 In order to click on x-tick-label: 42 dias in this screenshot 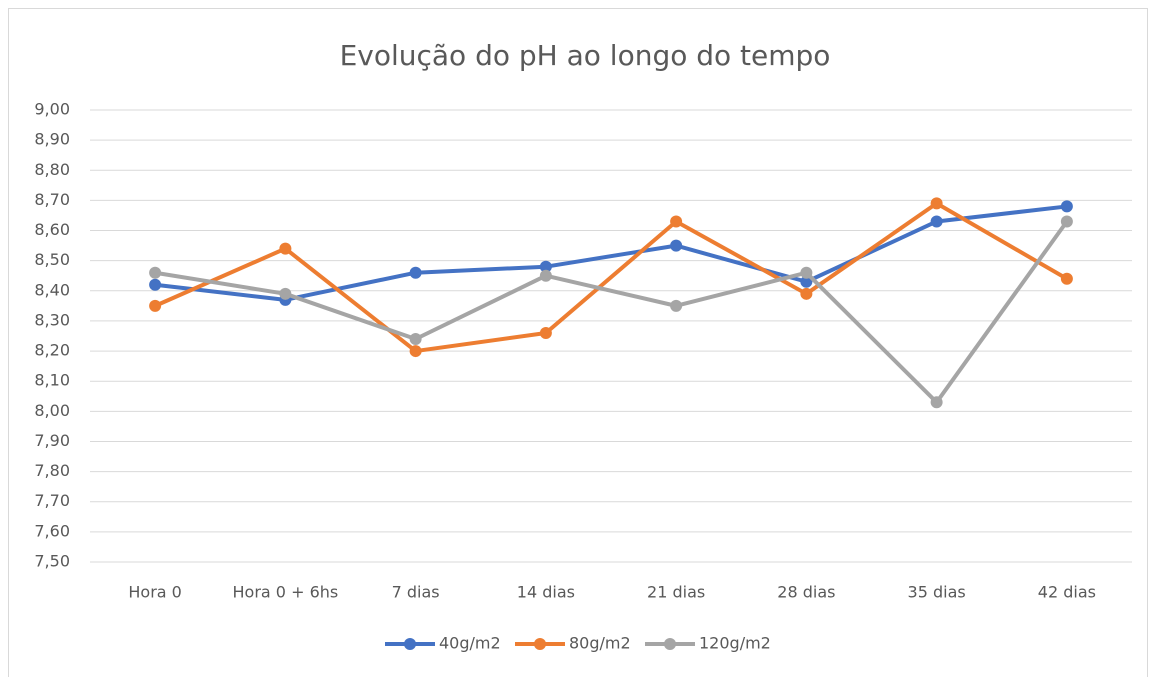, I will do `click(1067, 592)`.